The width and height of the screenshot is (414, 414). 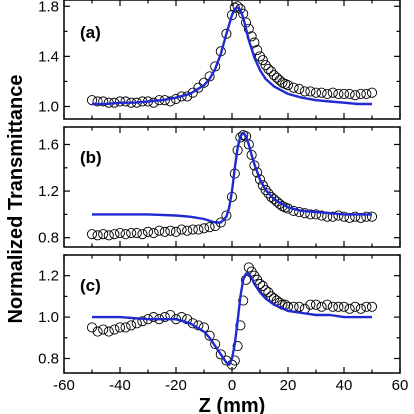 What do you see at coordinates (64, 385) in the screenshot?
I see `x-tick-label: -60` at bounding box center [64, 385].